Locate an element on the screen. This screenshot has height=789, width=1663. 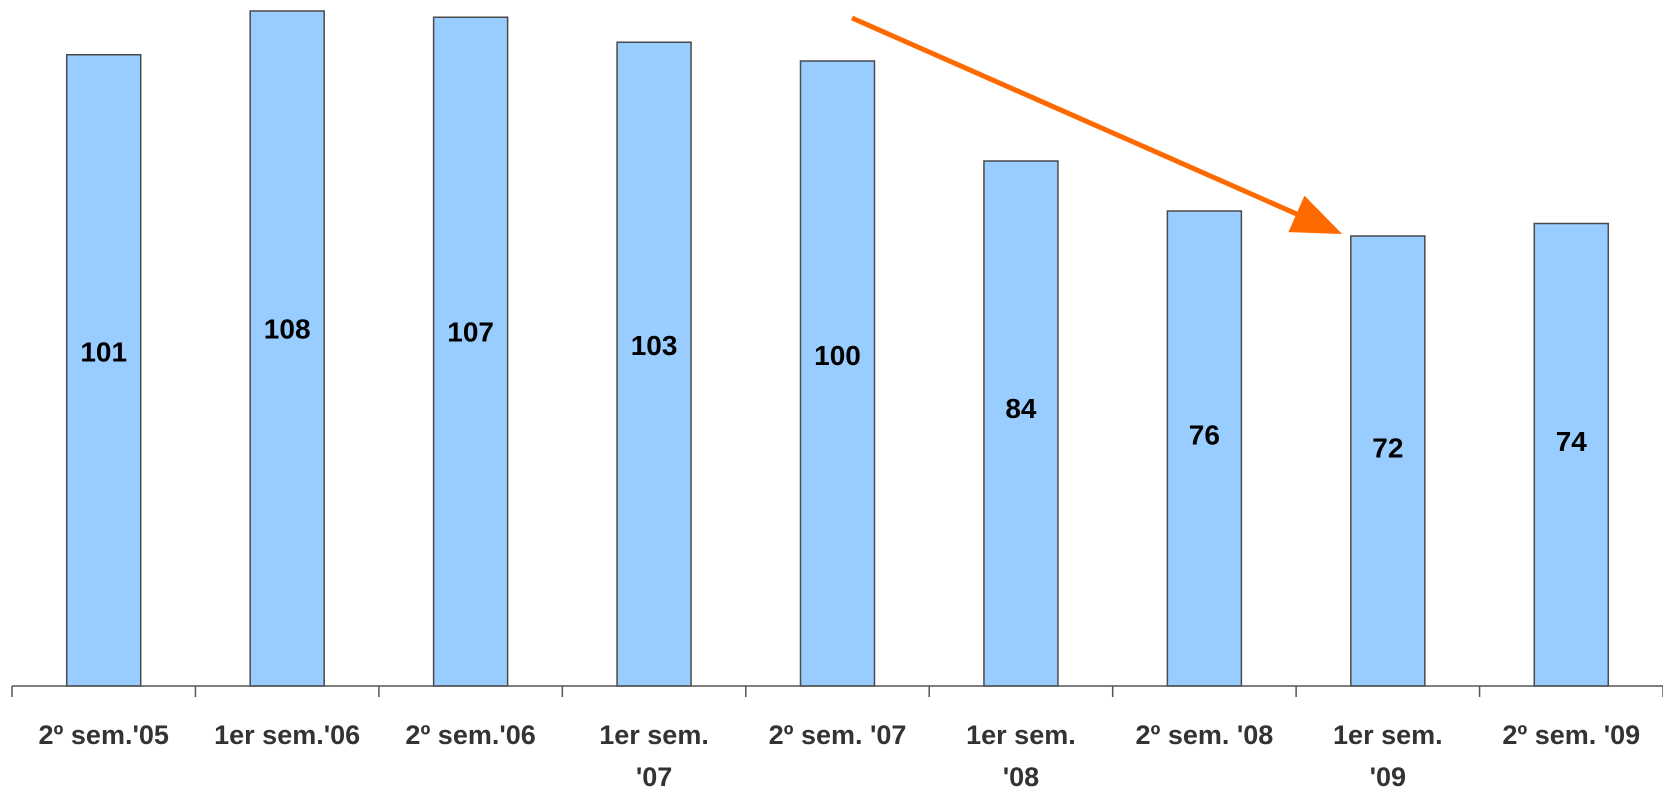
data-label: 84 is located at coordinates (1021, 408).